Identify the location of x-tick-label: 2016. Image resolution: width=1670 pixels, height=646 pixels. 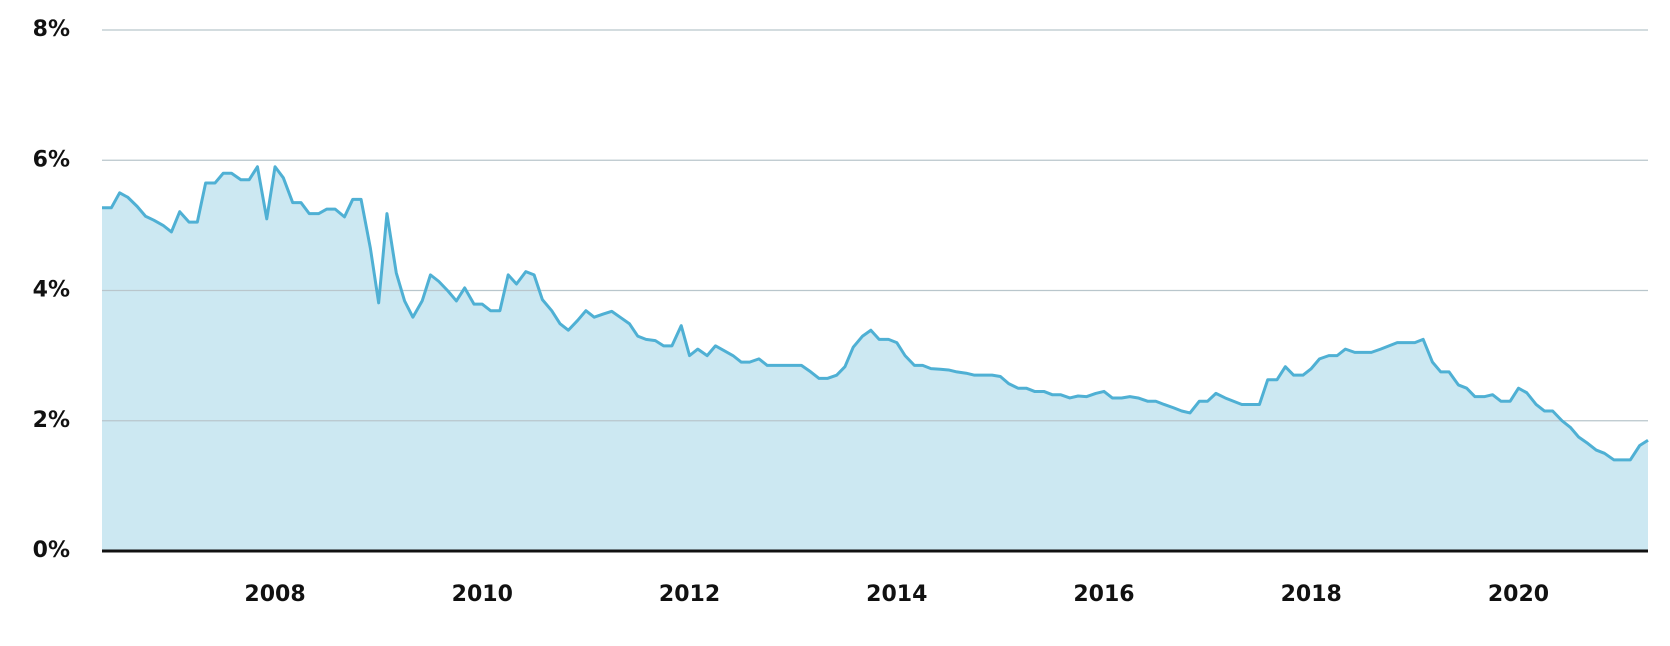
(1103, 594).